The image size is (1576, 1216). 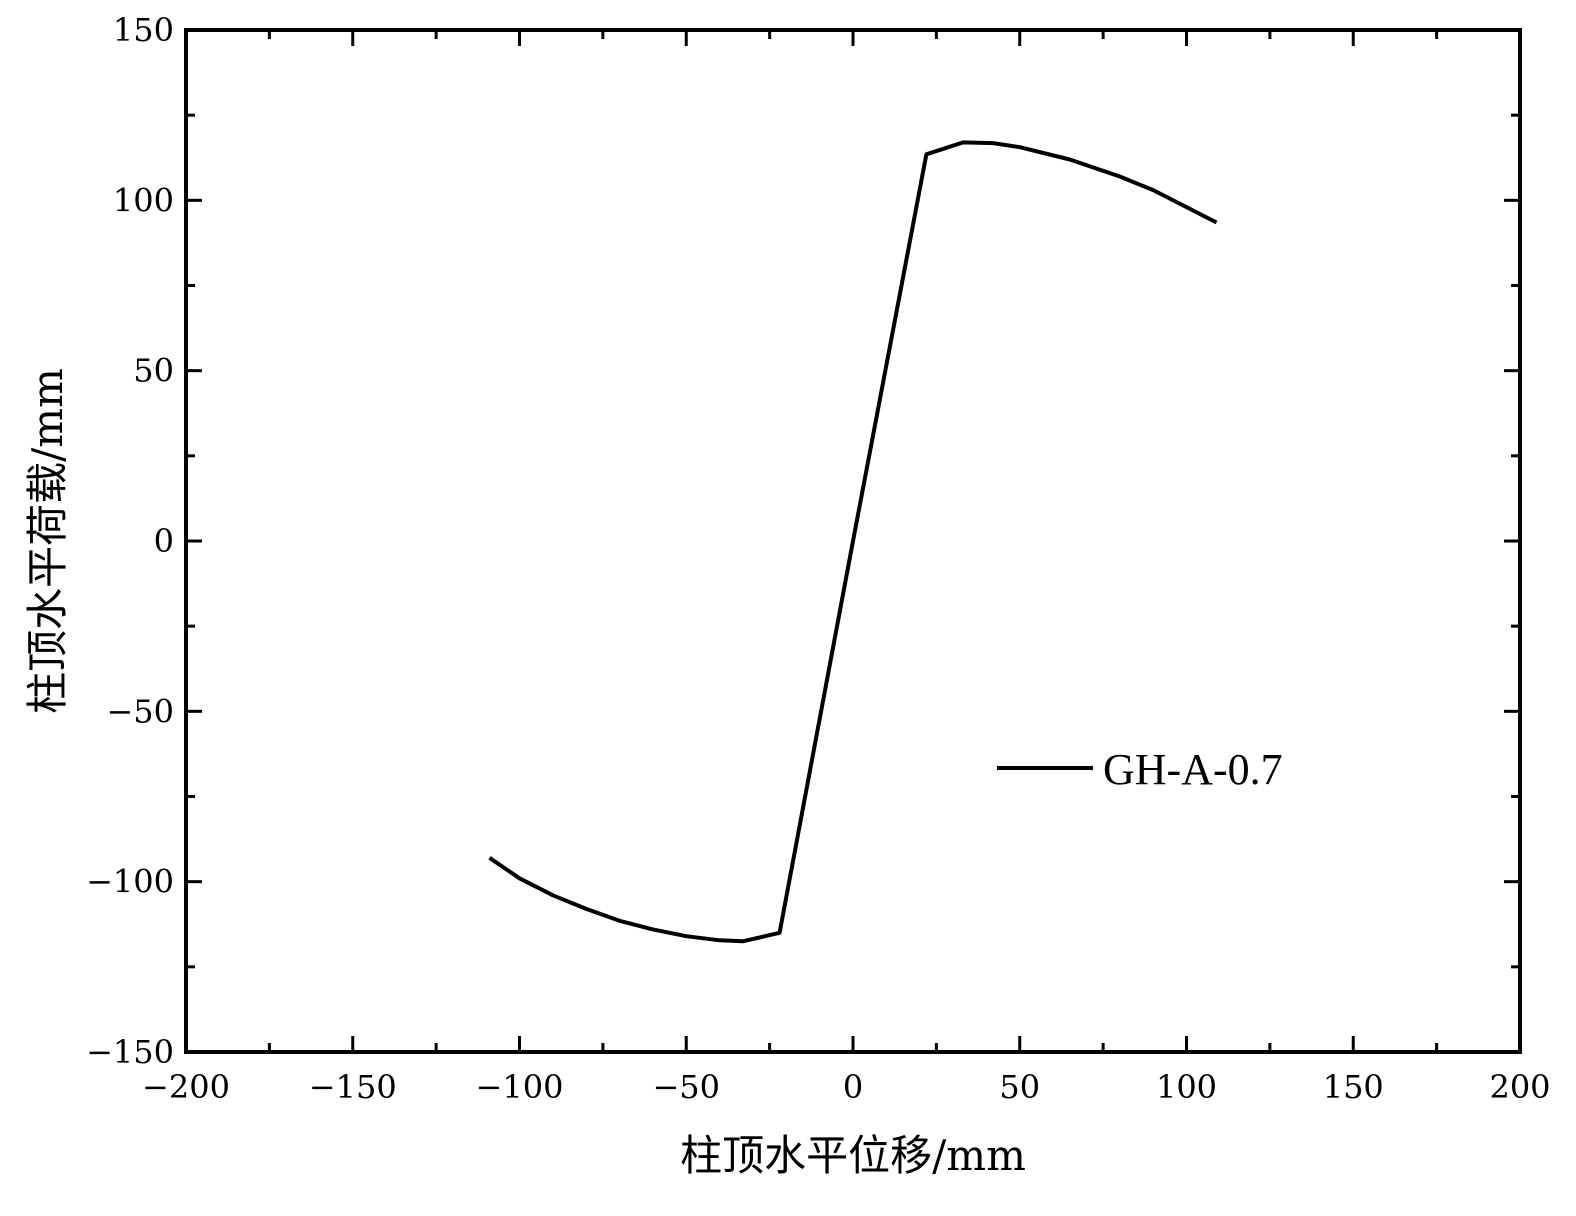 I want to click on x-tick-label: −50, so click(x=686, y=1087).